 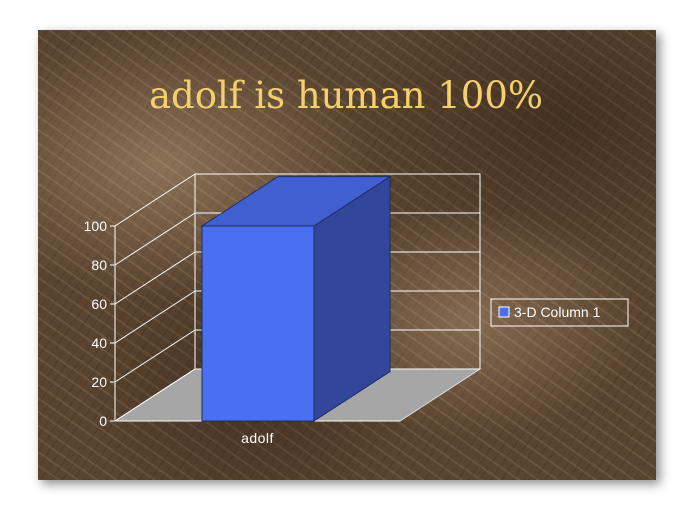 I want to click on y-tick-label: 80, so click(x=99, y=265).